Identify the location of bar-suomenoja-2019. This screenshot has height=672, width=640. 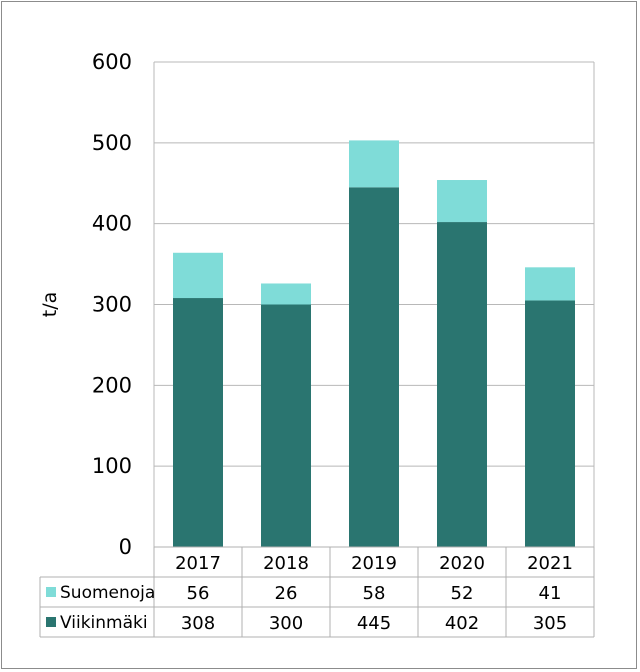
(374, 164).